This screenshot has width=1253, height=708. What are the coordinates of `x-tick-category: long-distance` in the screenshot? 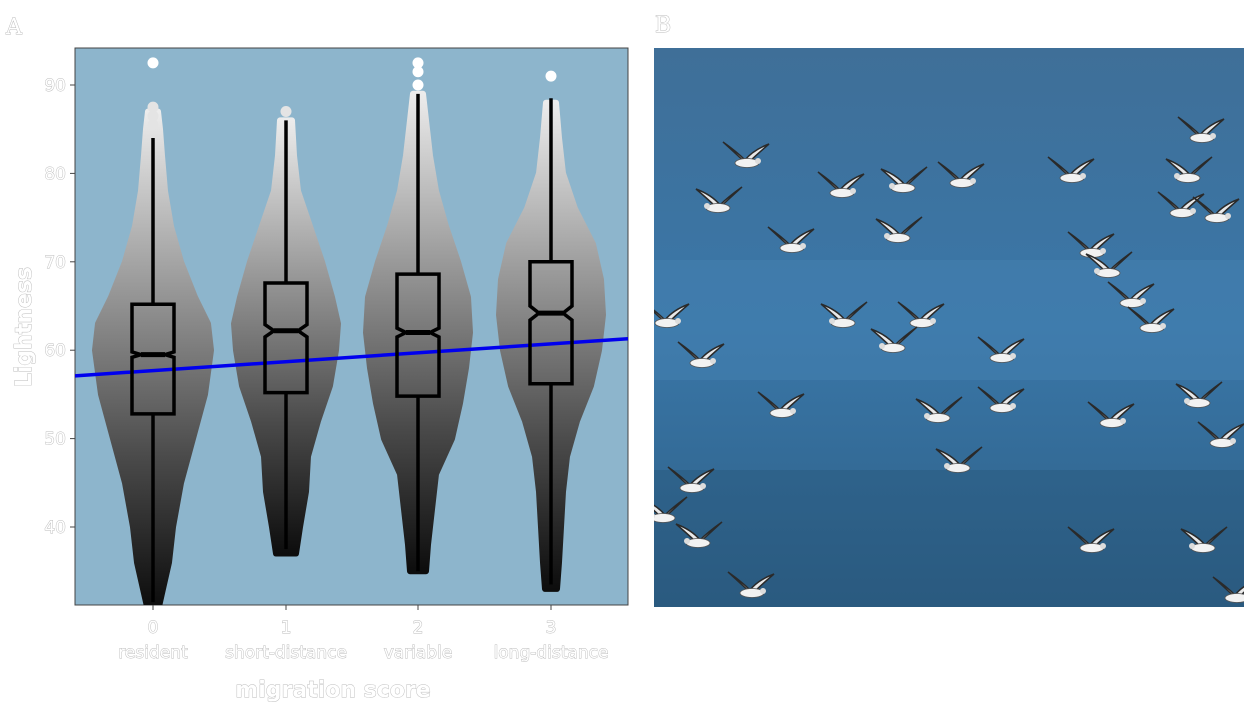 It's located at (551, 653).